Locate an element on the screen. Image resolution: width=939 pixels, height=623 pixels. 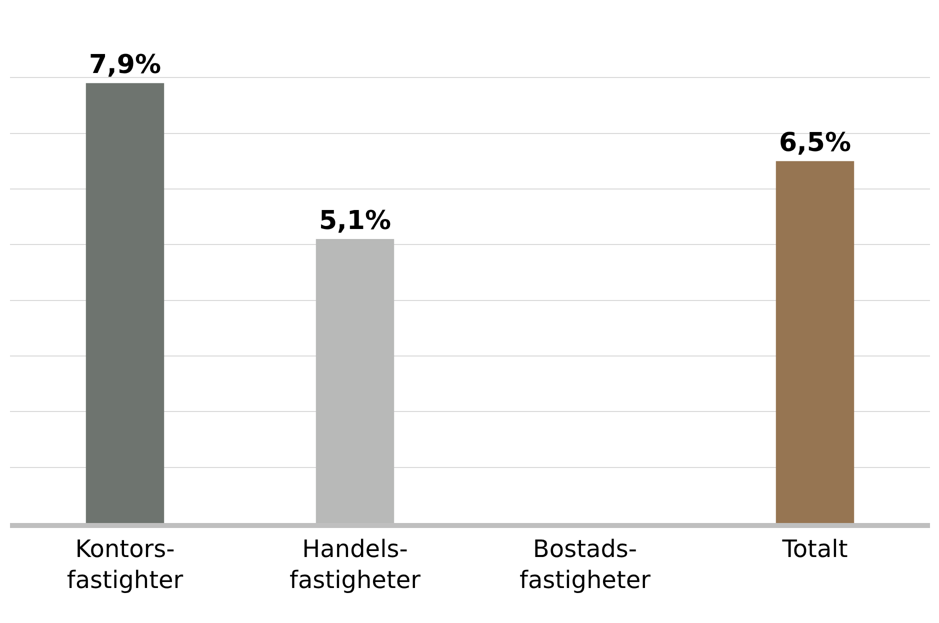
x-tick-label: Totalt is located at coordinates (814, 548).